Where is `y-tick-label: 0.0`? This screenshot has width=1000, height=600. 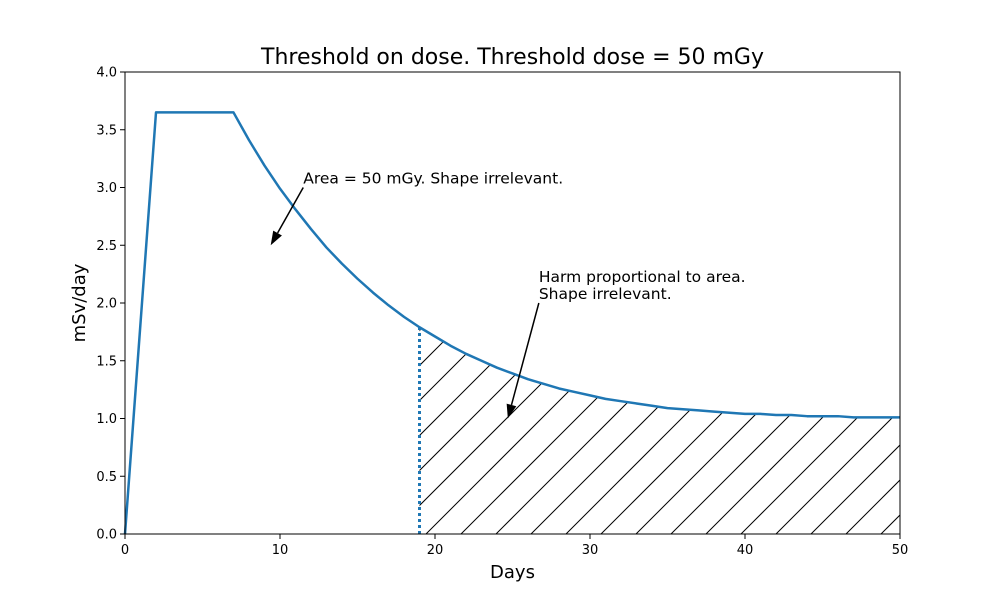
y-tick-label: 0.0 is located at coordinates (106, 535).